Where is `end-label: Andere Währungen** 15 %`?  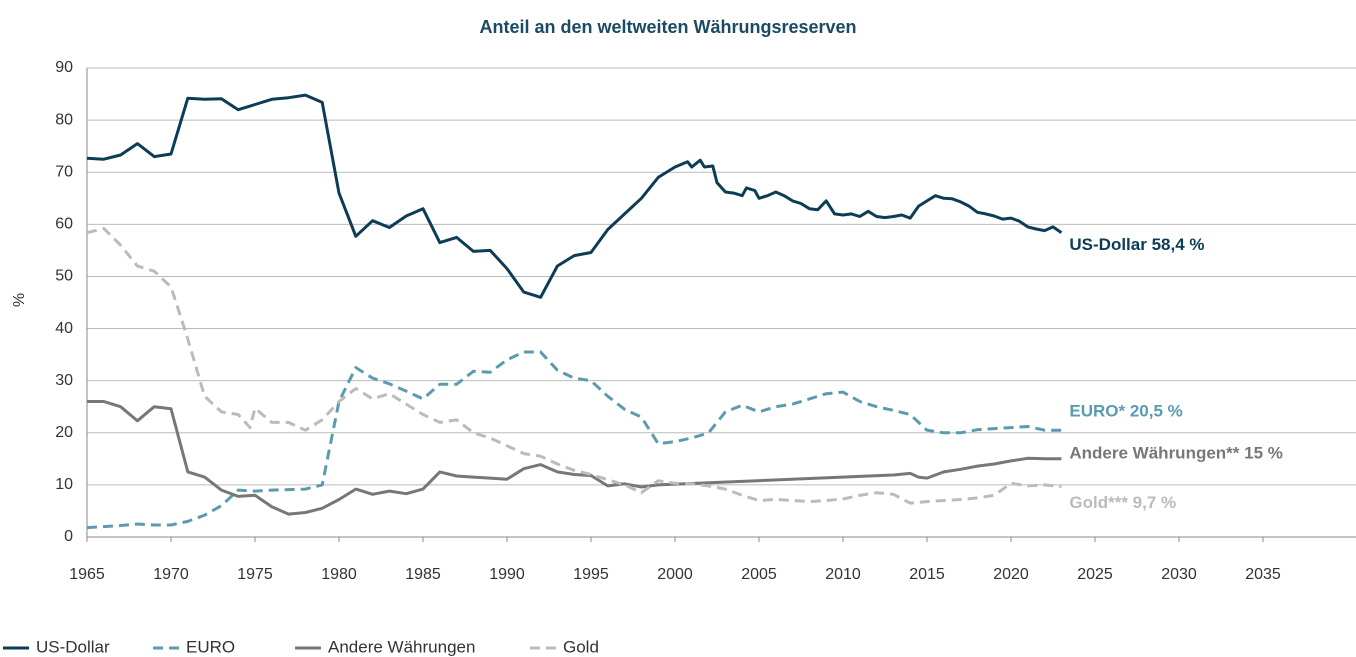
end-label: Andere Währungen** 15 % is located at coordinates (1176, 452).